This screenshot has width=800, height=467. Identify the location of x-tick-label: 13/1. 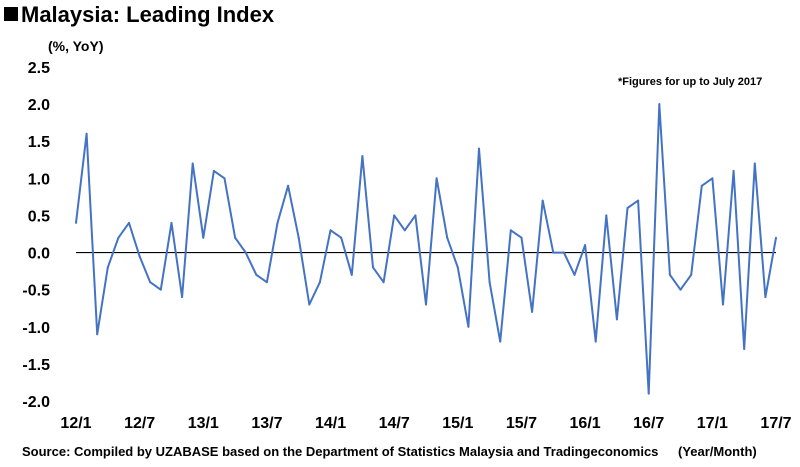
(203, 423).